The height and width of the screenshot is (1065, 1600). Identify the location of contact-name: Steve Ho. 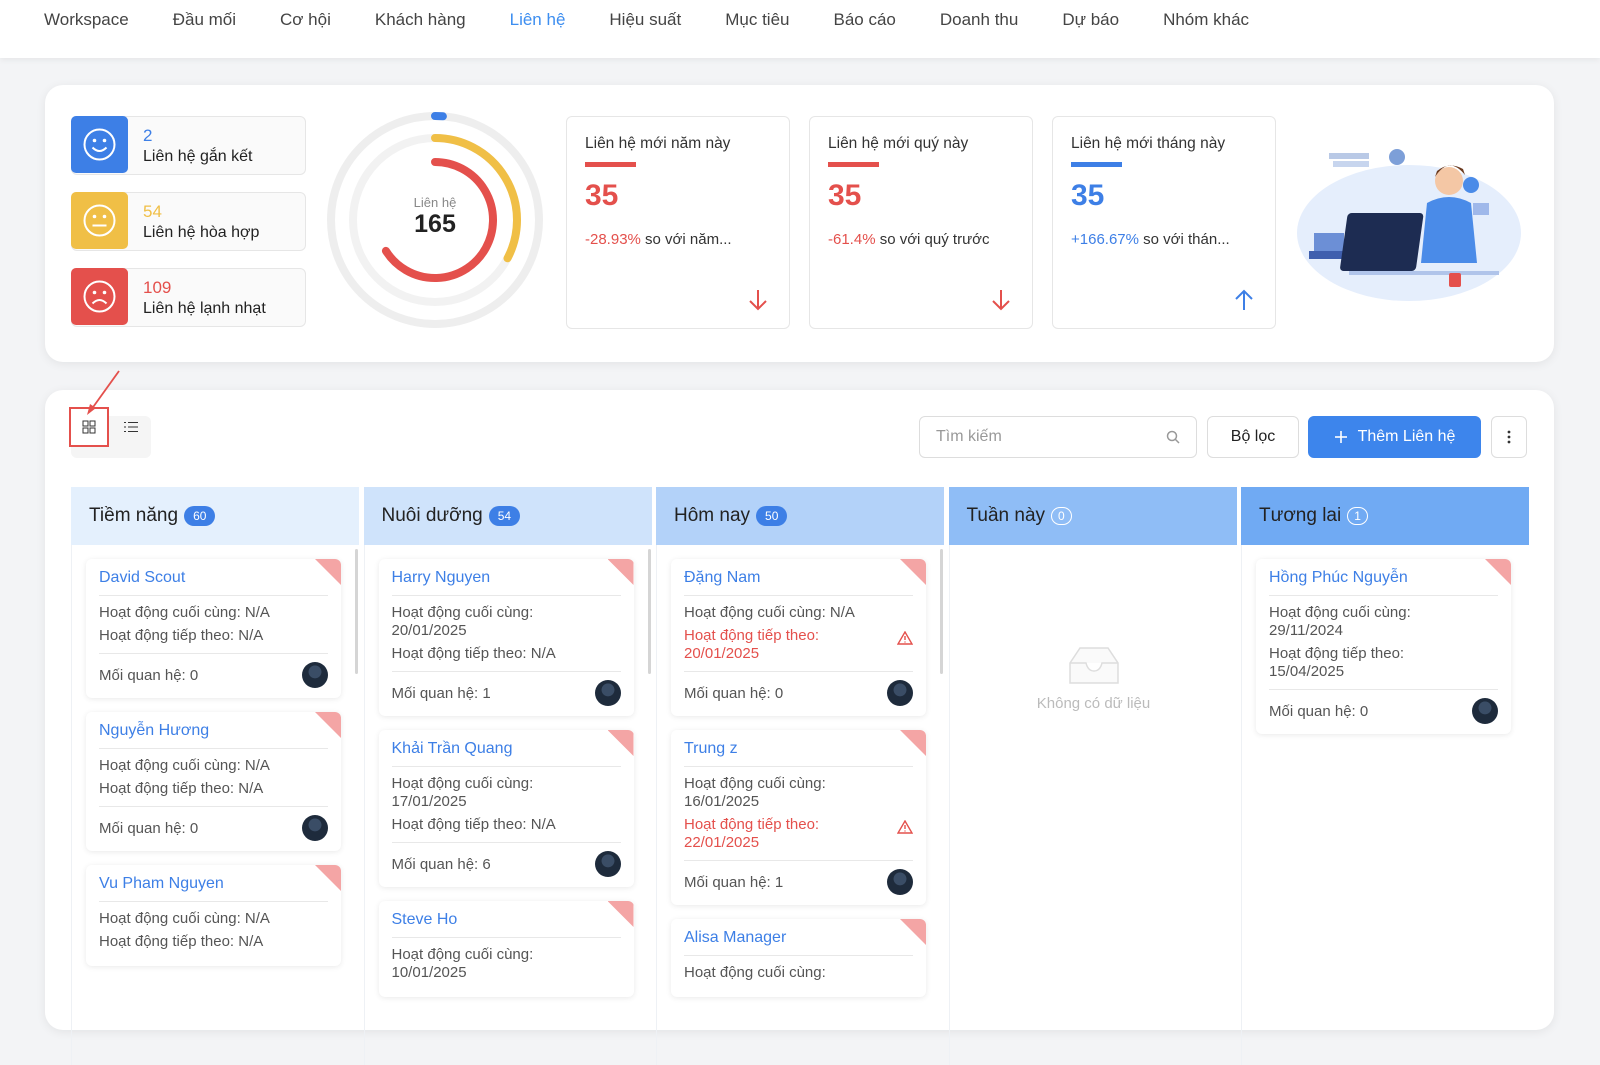
(506, 920).